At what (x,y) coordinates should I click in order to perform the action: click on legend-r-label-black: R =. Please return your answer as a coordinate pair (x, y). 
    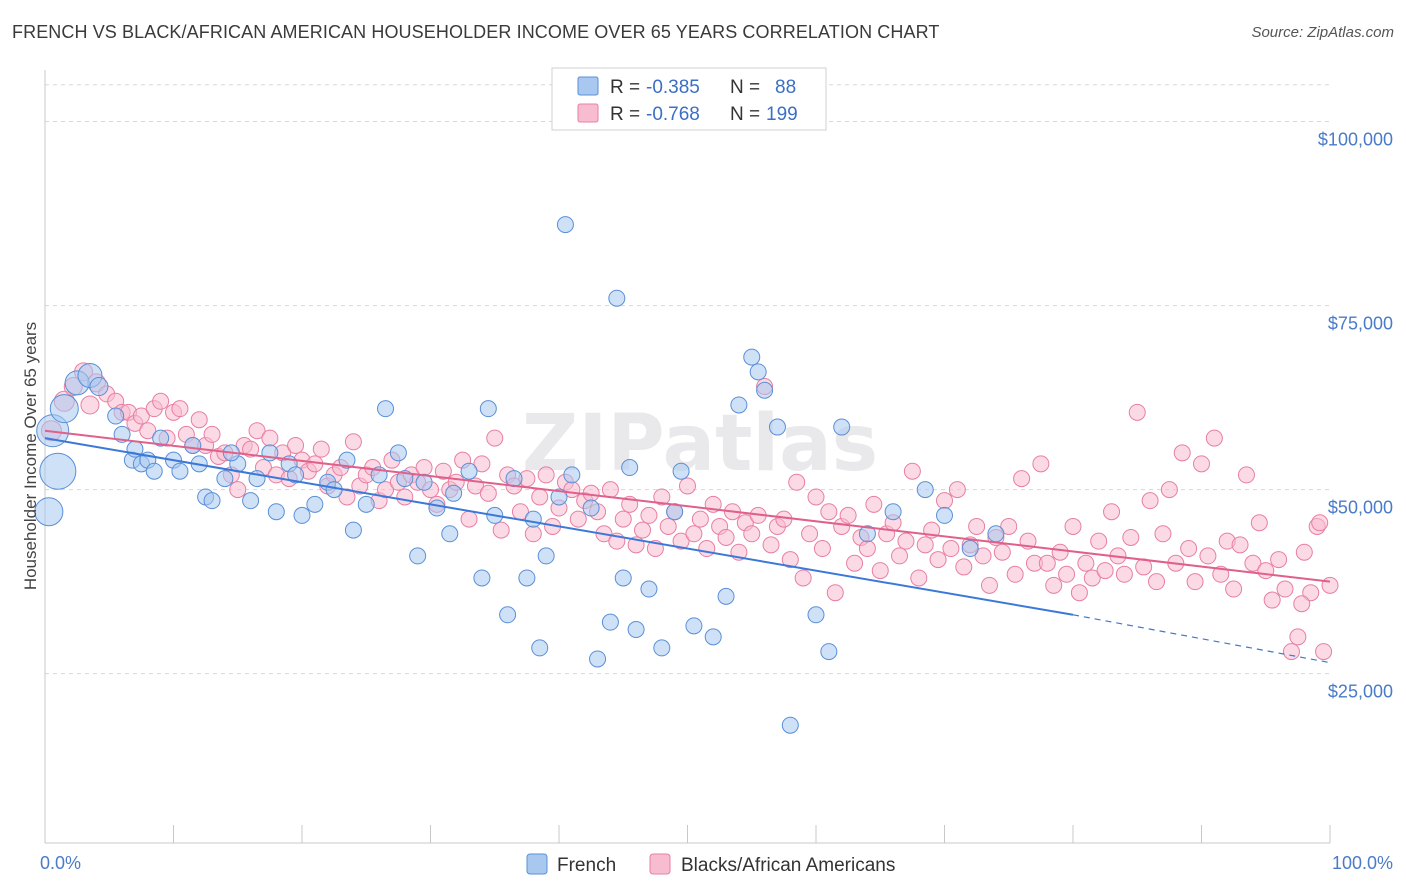
    Looking at the image, I should click on (625, 114).